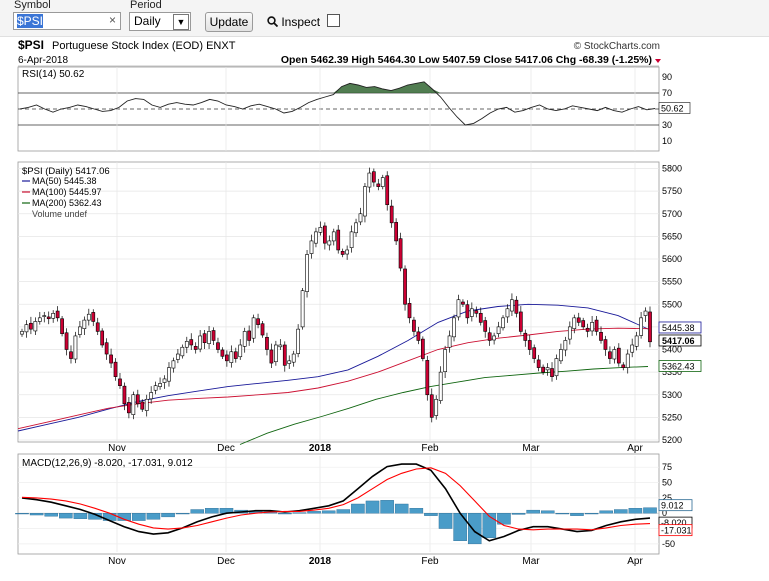 Image resolution: width=769 pixels, height=581 pixels. I want to click on chevron-down-icon: ▼, so click(181, 22).